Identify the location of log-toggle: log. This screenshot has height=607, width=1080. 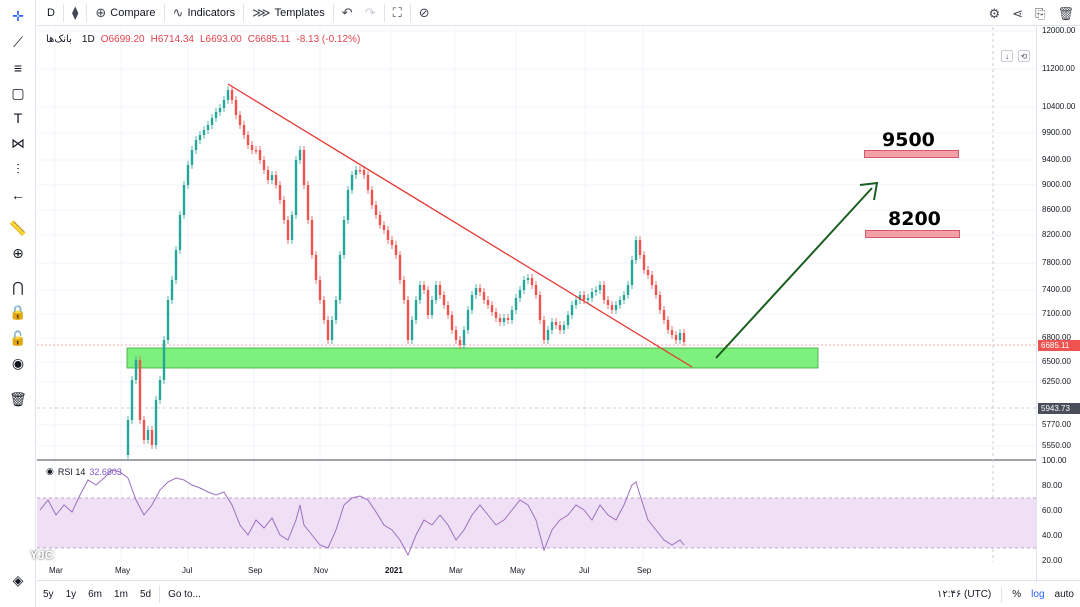
(1038, 594).